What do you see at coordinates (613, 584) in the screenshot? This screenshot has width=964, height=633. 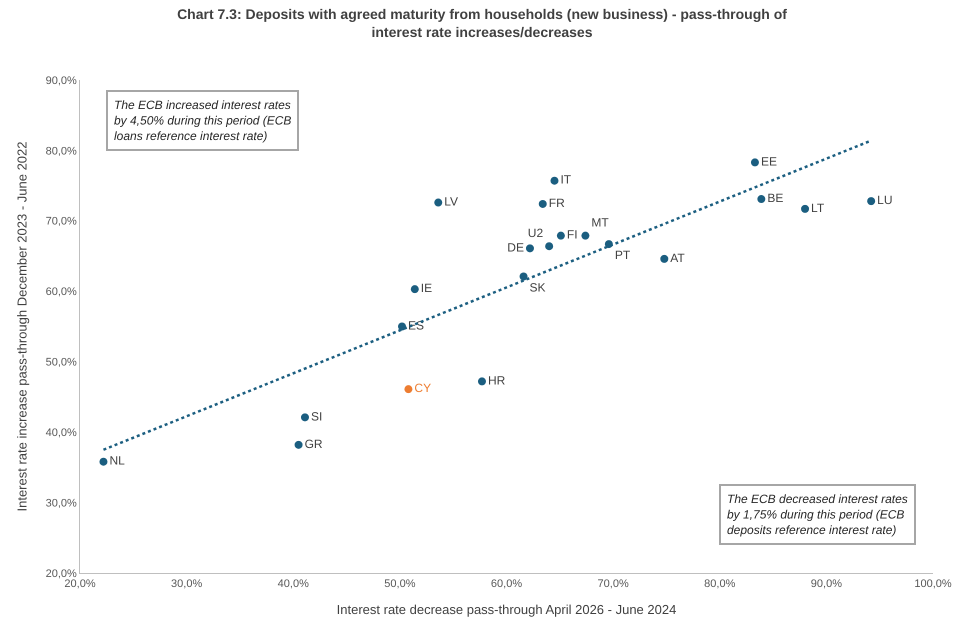 I see `x-tick-label: 70,0%` at bounding box center [613, 584].